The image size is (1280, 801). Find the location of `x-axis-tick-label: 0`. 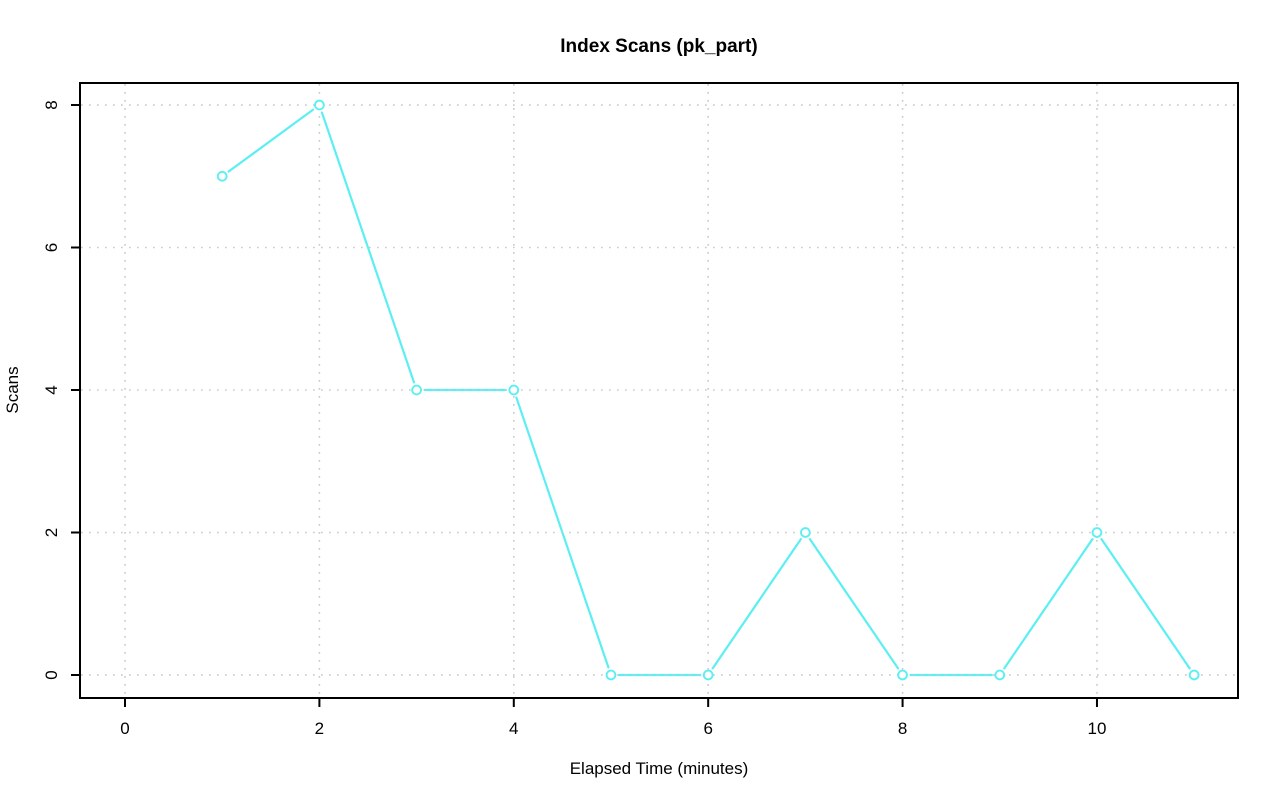

x-axis-tick-label: 0 is located at coordinates (124, 728).